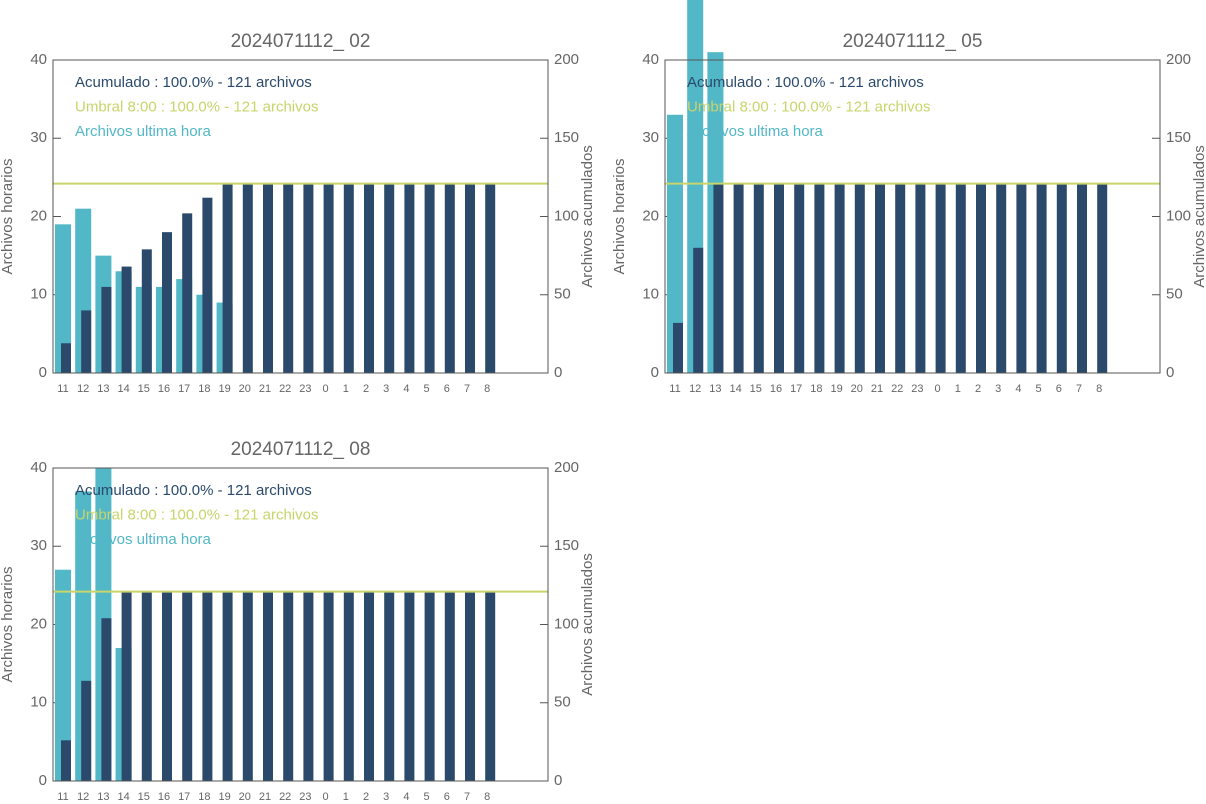 The width and height of the screenshot is (1206, 804). What do you see at coordinates (38, 59) in the screenshot?
I see `y-tick-label: 40` at bounding box center [38, 59].